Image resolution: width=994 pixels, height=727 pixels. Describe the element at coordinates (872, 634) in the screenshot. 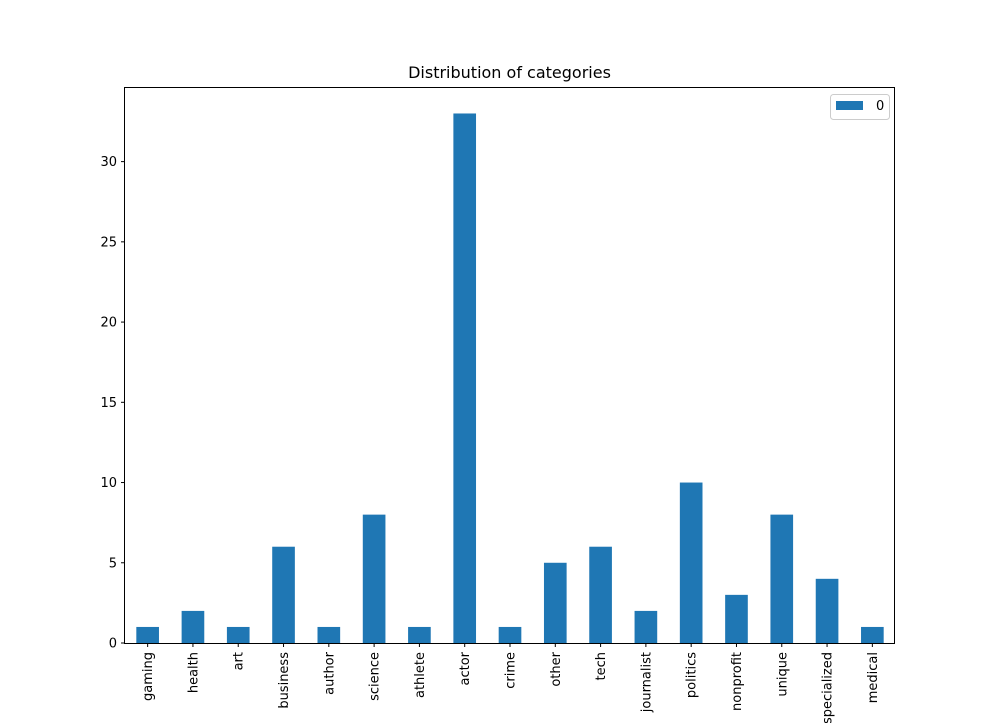

I see `bar-medical` at that location.